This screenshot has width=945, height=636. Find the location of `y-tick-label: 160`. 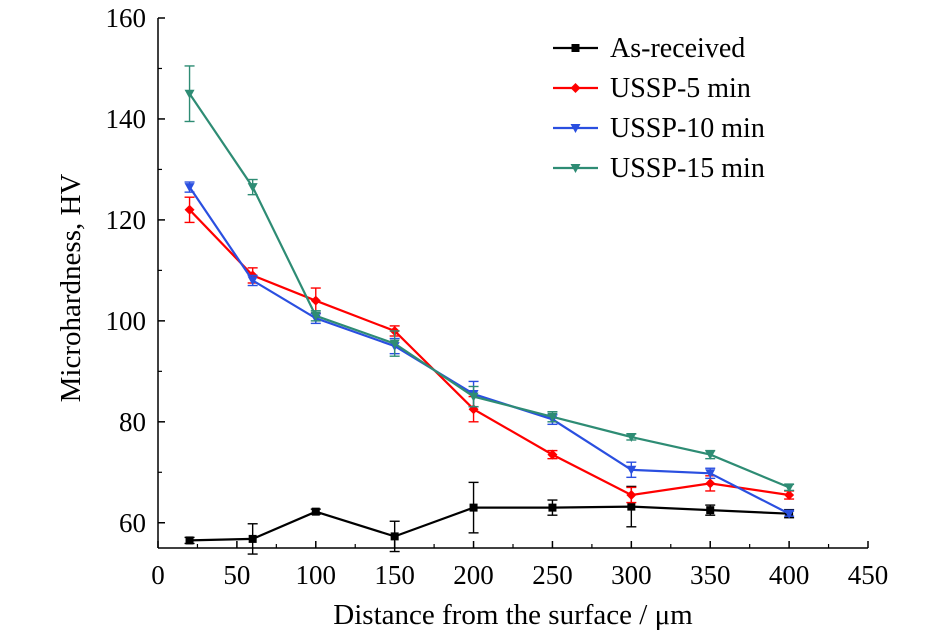

y-tick-label: 160 is located at coordinates (126, 18).